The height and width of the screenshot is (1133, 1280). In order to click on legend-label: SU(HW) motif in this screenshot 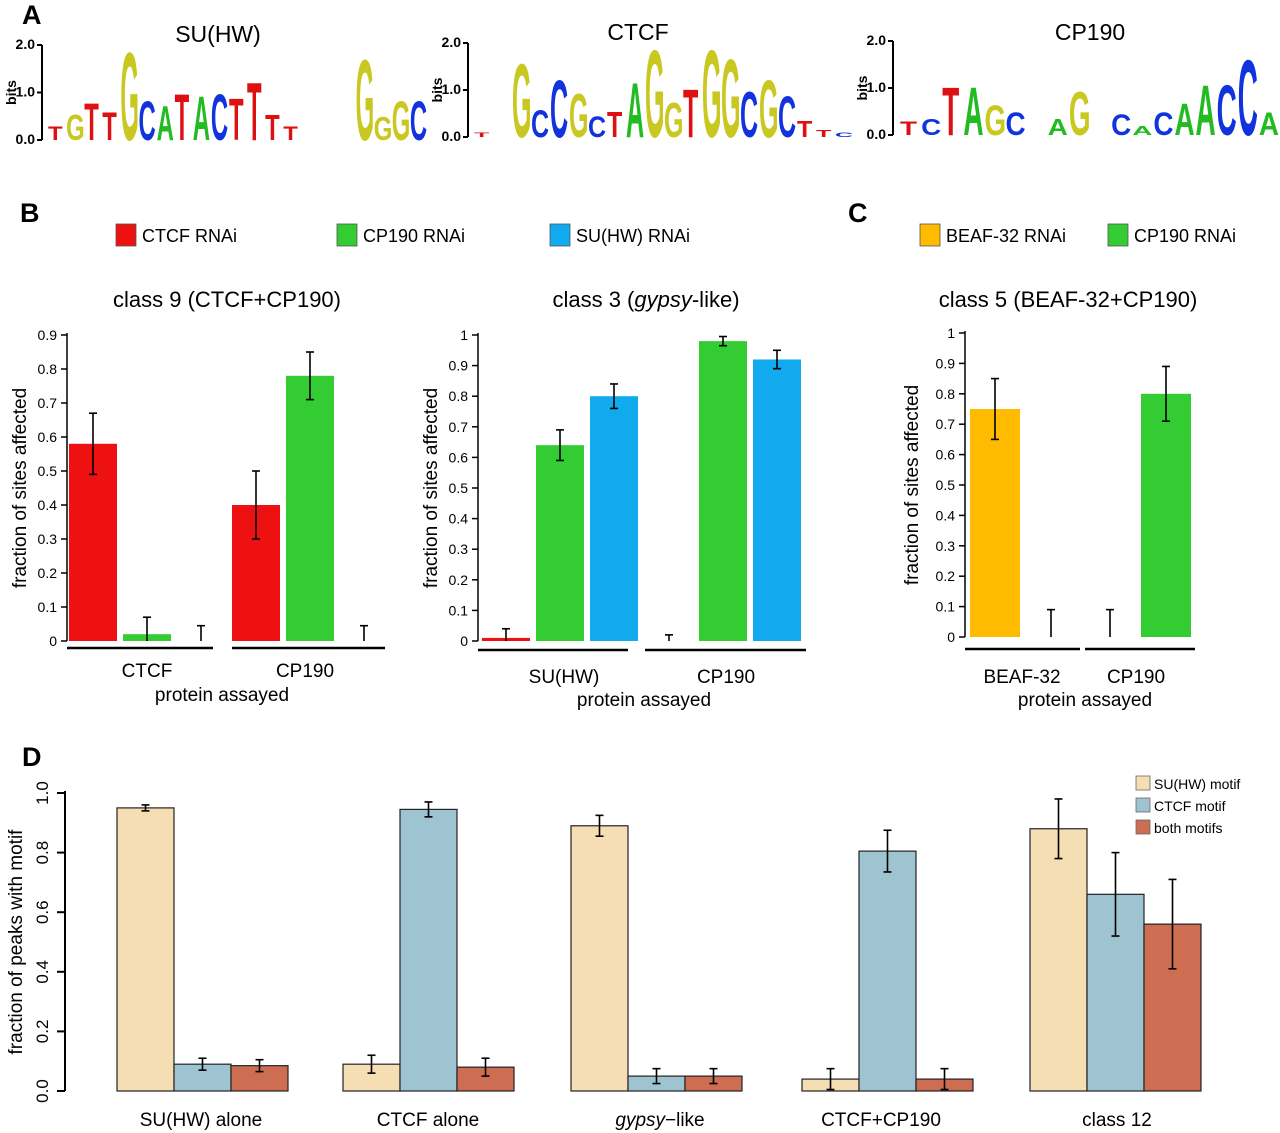, I will do `click(1197, 784)`.